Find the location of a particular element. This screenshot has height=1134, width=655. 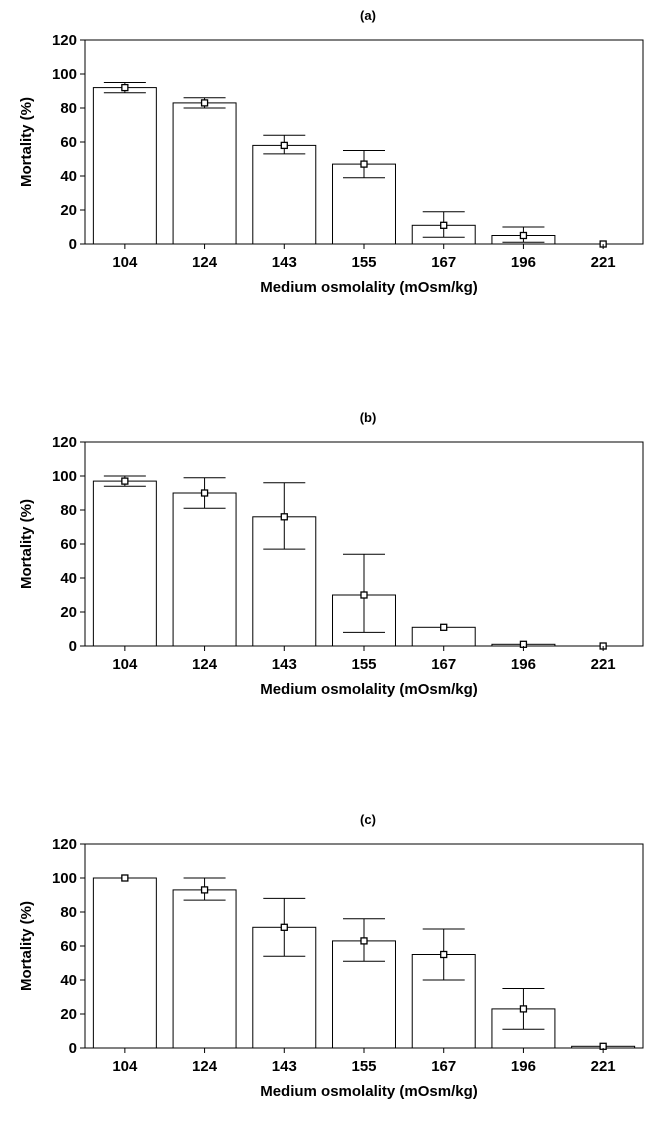

chart-title: (b) is located at coordinates (368, 417).